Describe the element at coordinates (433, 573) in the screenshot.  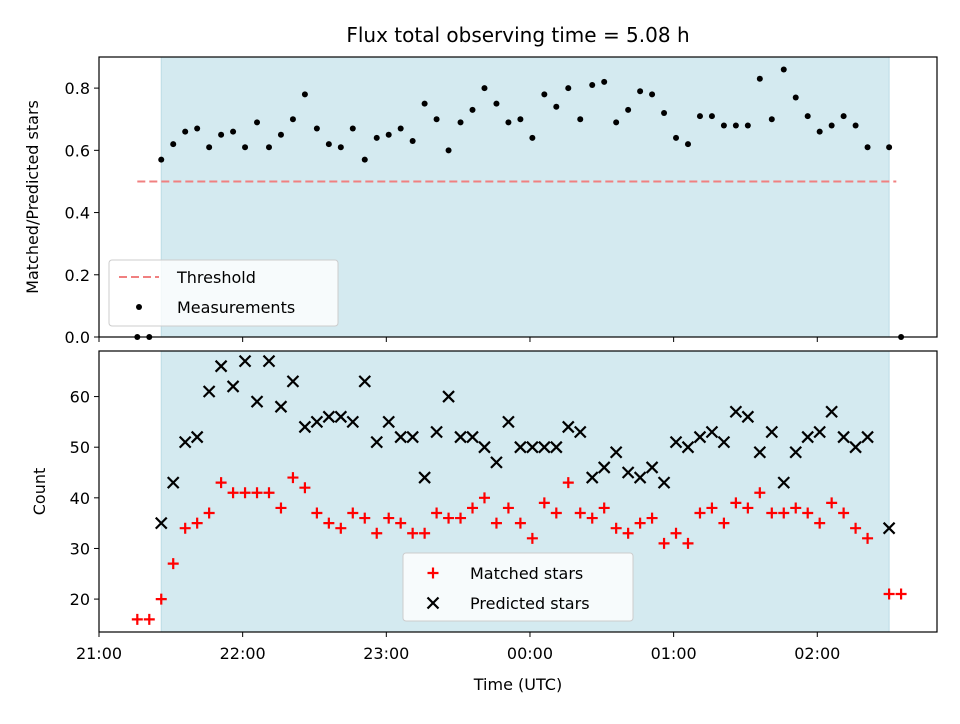
I see `legend-matched-swatch` at that location.